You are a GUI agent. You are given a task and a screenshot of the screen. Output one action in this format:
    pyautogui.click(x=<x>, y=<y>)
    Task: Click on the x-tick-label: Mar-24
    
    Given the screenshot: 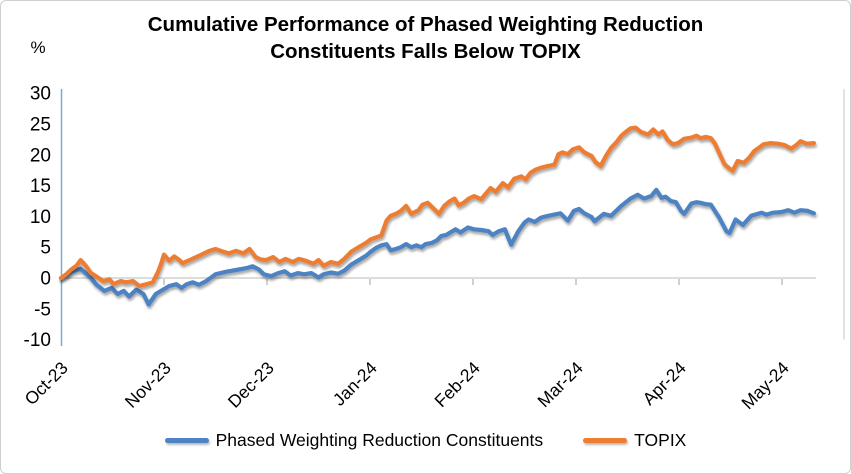 What is the action you would take?
    pyautogui.click(x=560, y=385)
    